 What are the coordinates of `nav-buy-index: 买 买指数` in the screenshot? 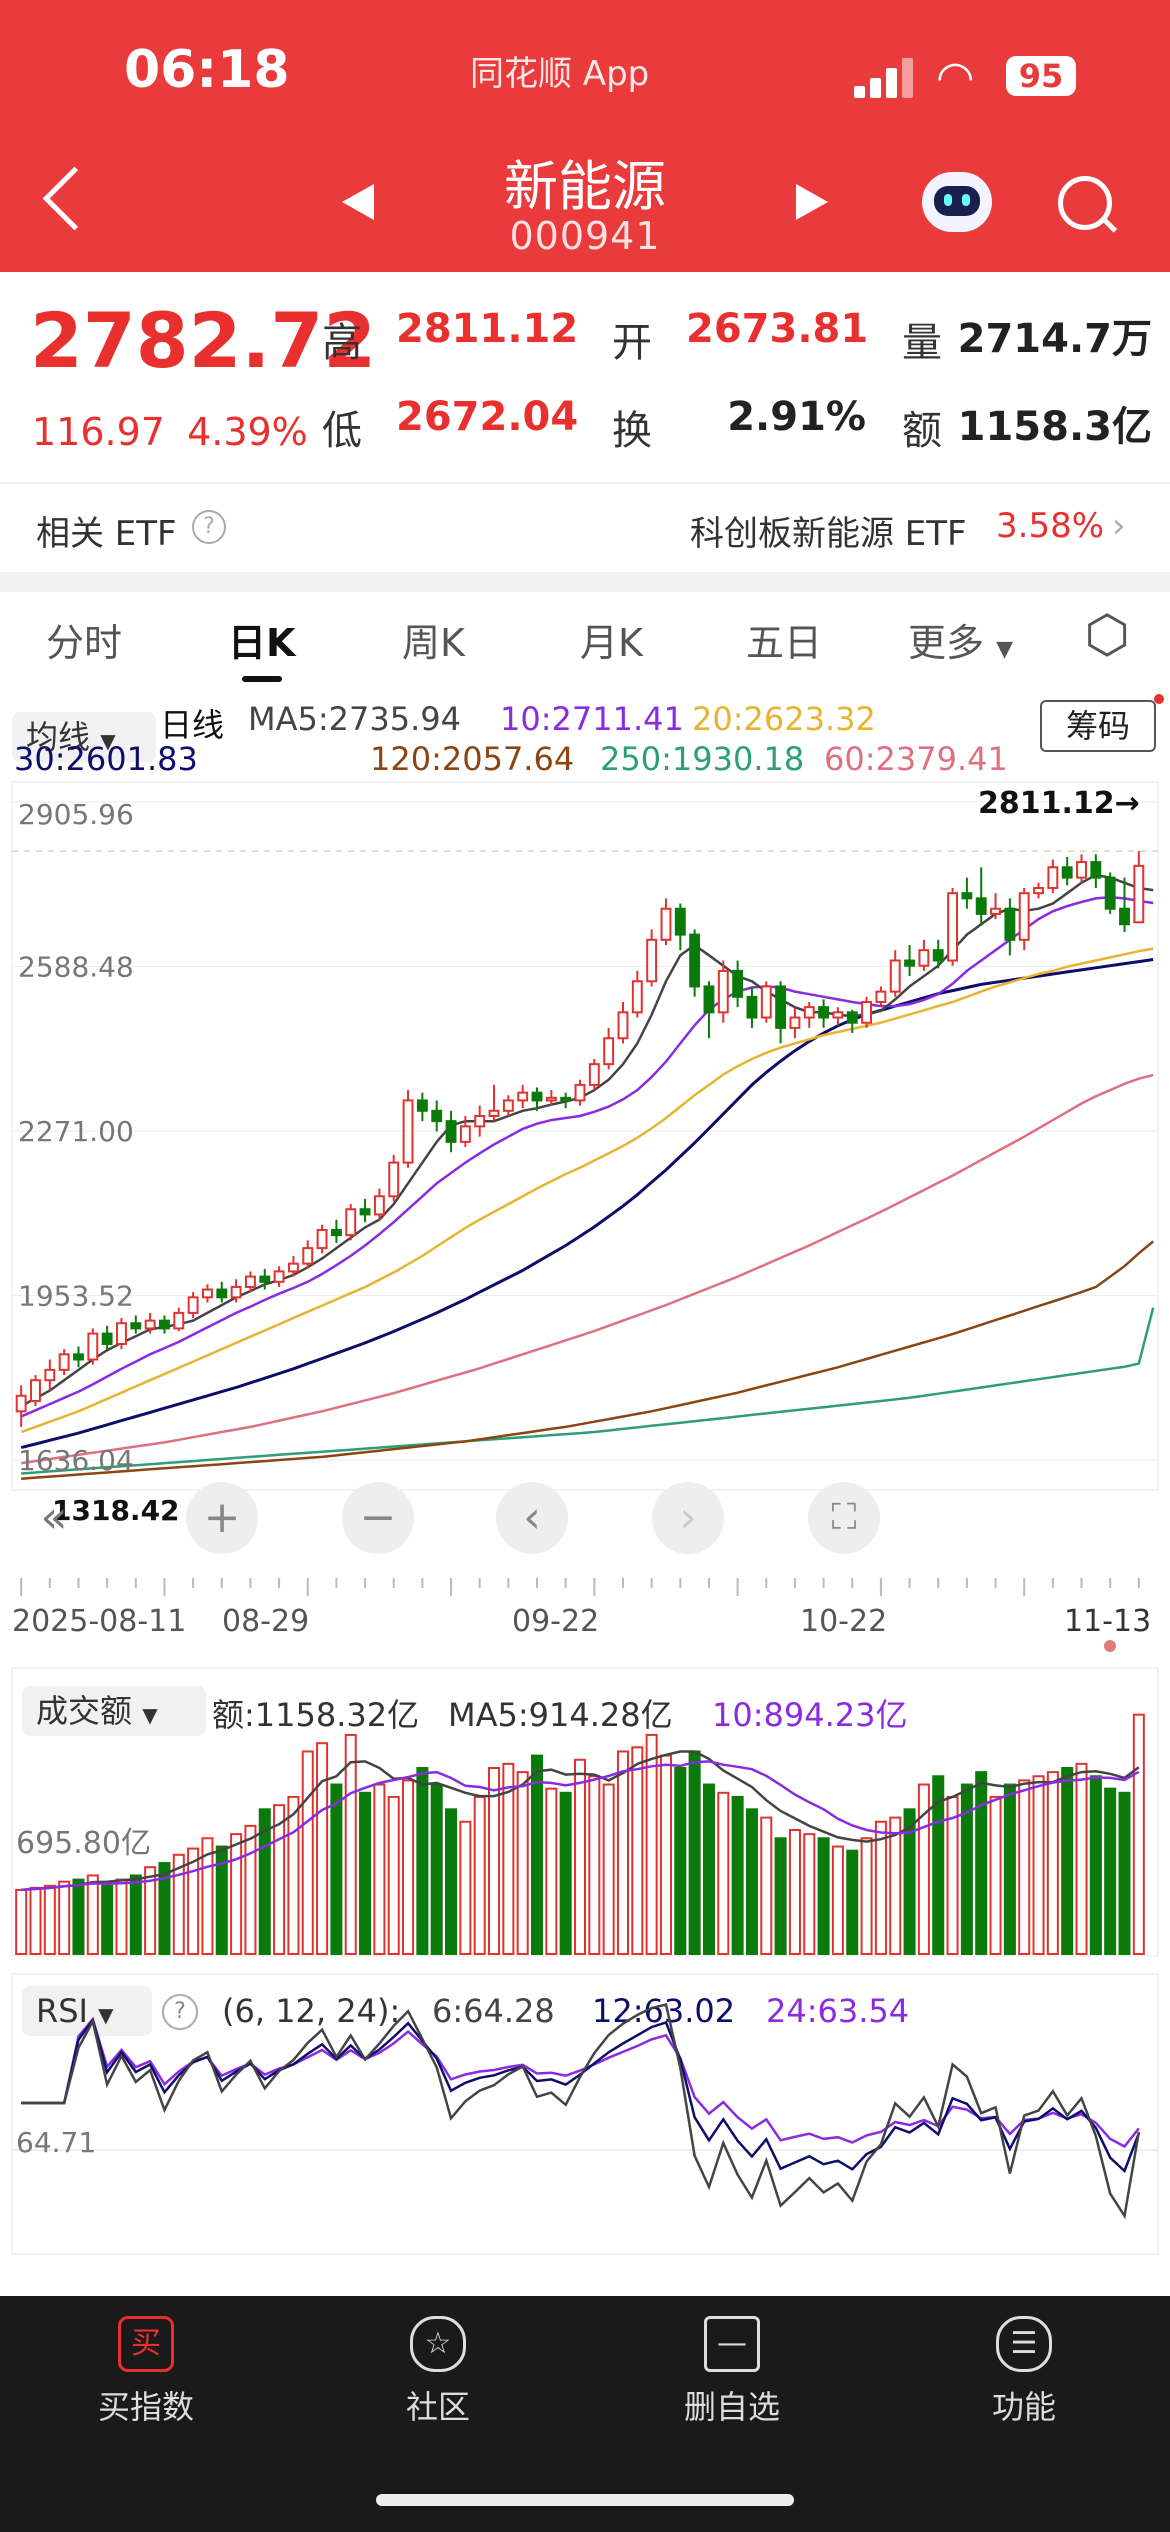 It's located at (146, 2372).